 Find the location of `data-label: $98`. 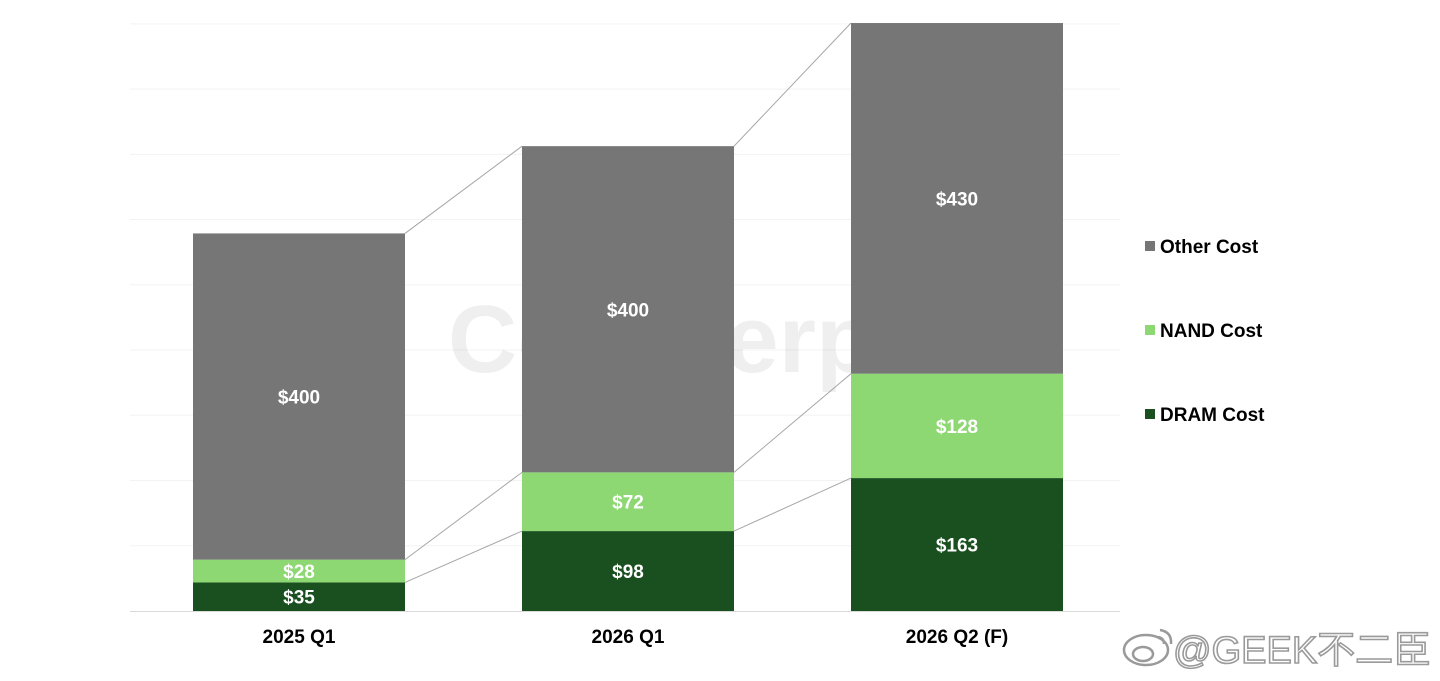

data-label: $98 is located at coordinates (628, 572).